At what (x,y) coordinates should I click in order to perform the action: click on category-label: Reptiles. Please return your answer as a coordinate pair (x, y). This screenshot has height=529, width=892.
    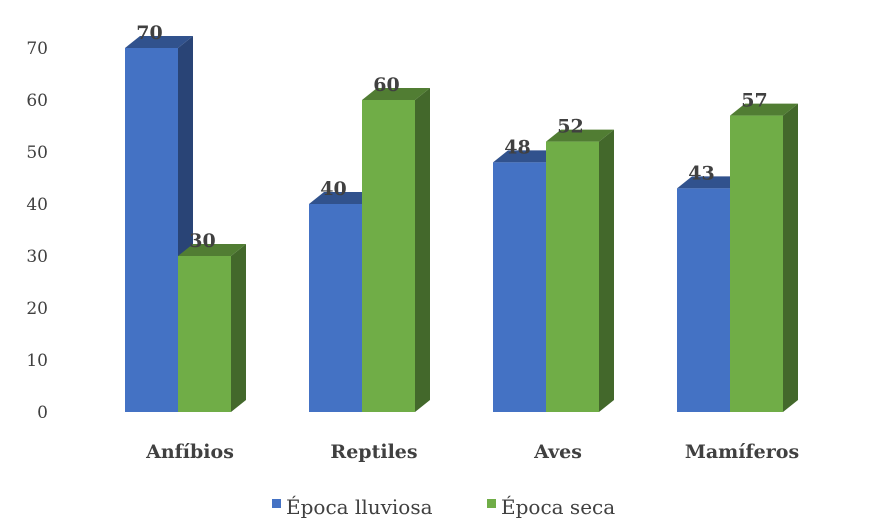
    Looking at the image, I should click on (373, 452).